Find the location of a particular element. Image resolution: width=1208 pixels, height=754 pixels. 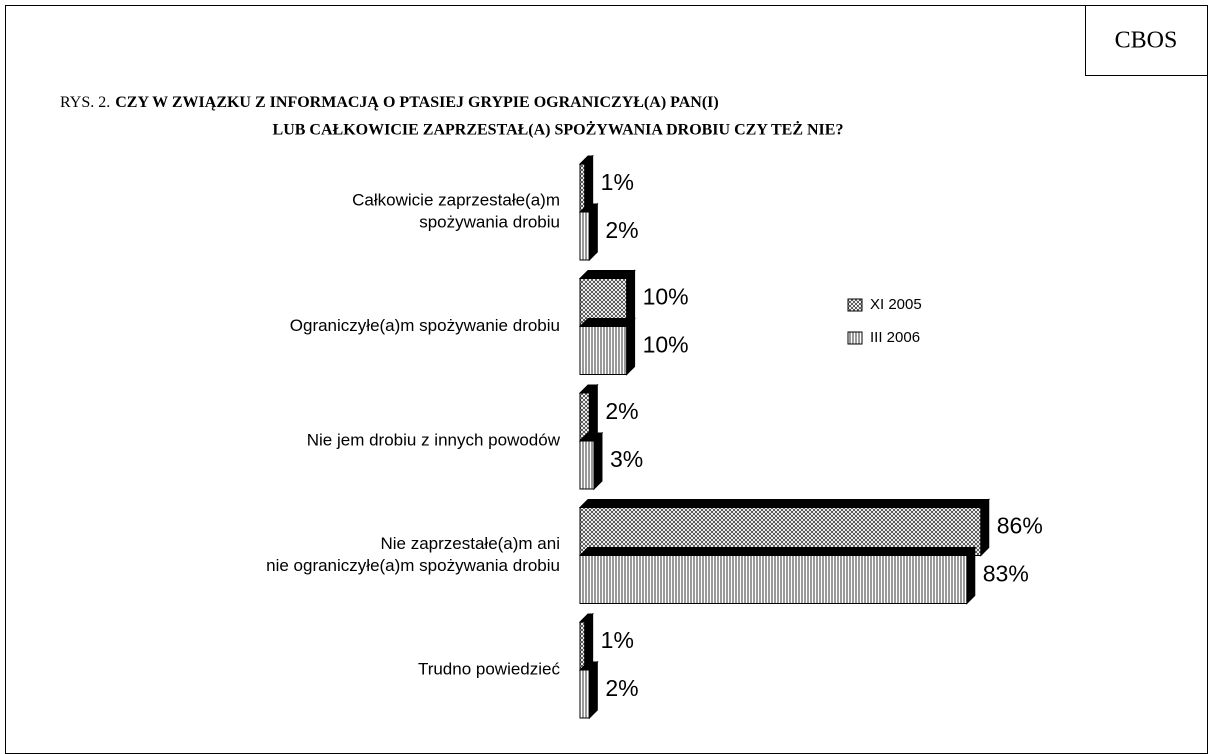

category-label: Ograniczyłe(a)m spożywanie drobiu is located at coordinates (425, 325).